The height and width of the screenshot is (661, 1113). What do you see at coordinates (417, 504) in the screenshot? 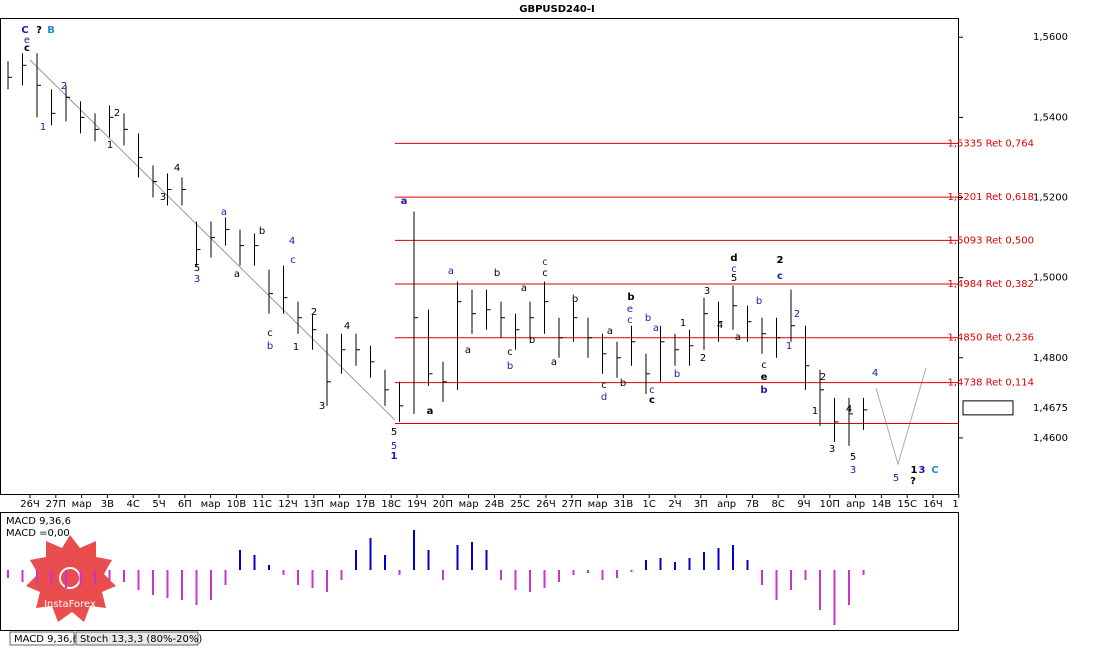
I see `x-tick-label: 19Ч` at bounding box center [417, 504].